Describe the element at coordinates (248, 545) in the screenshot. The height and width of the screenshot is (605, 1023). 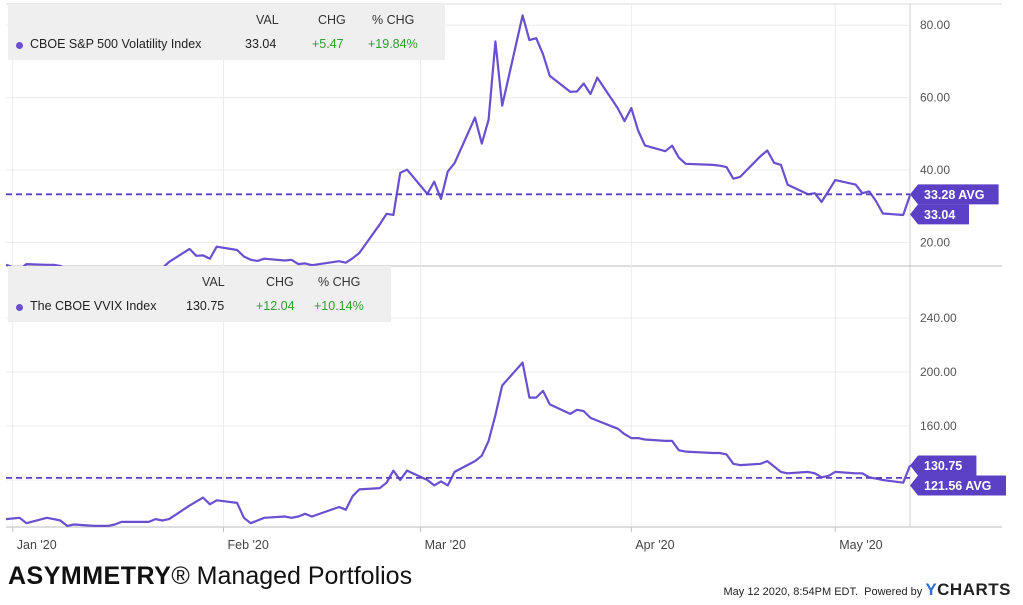
I see `x-tick-label: Feb '20` at that location.